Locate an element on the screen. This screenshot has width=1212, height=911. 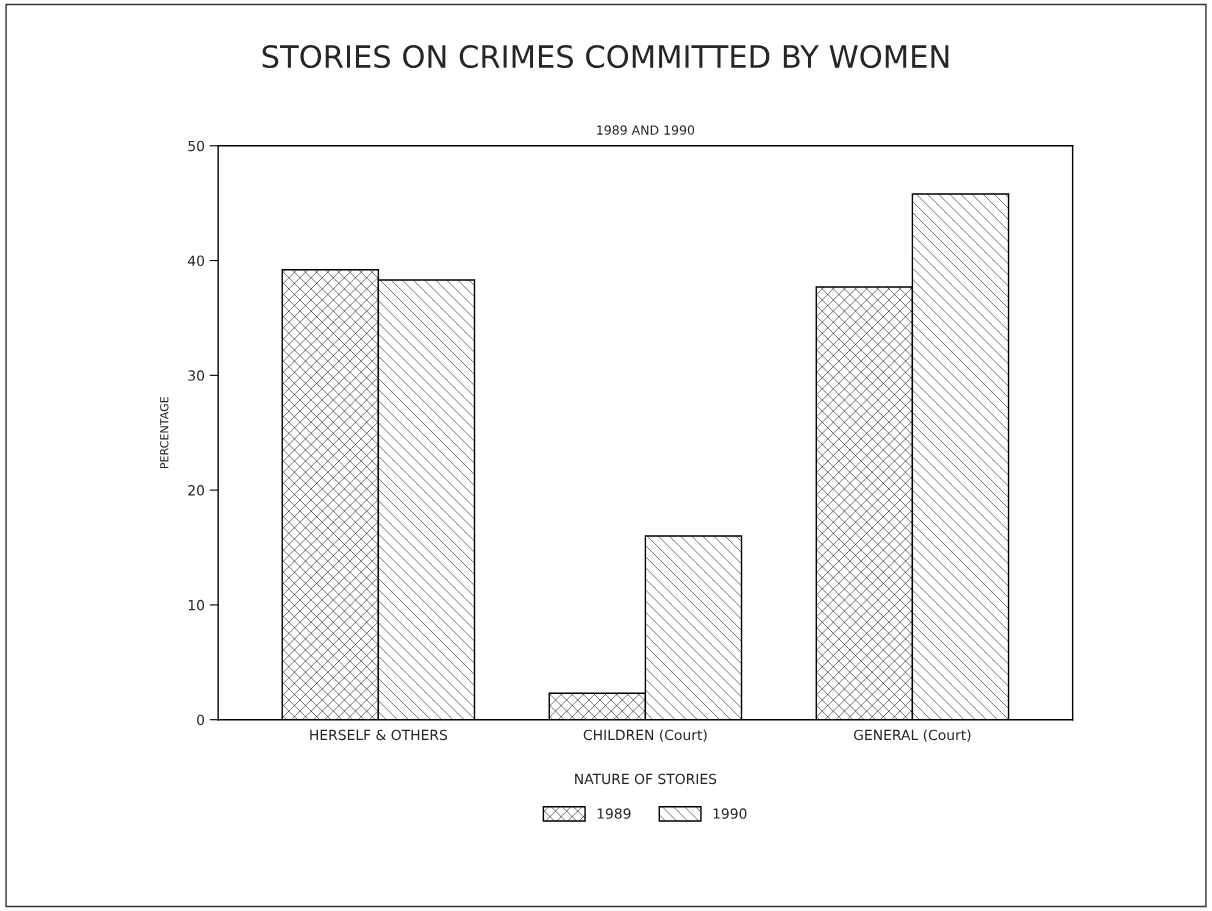
y-tick-label: 0 is located at coordinates (201, 720).